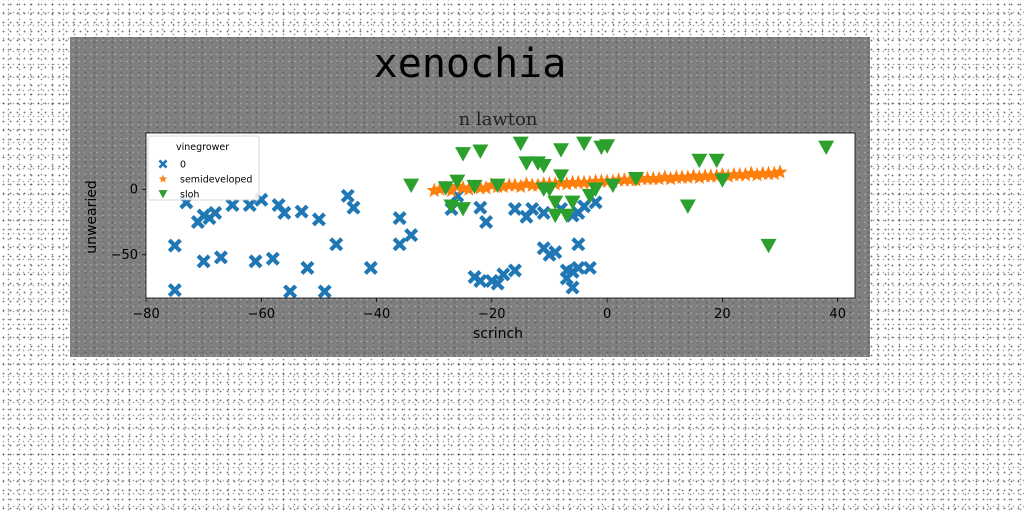  What do you see at coordinates (607, 314) in the screenshot?
I see `x-tick-label: 0` at bounding box center [607, 314].